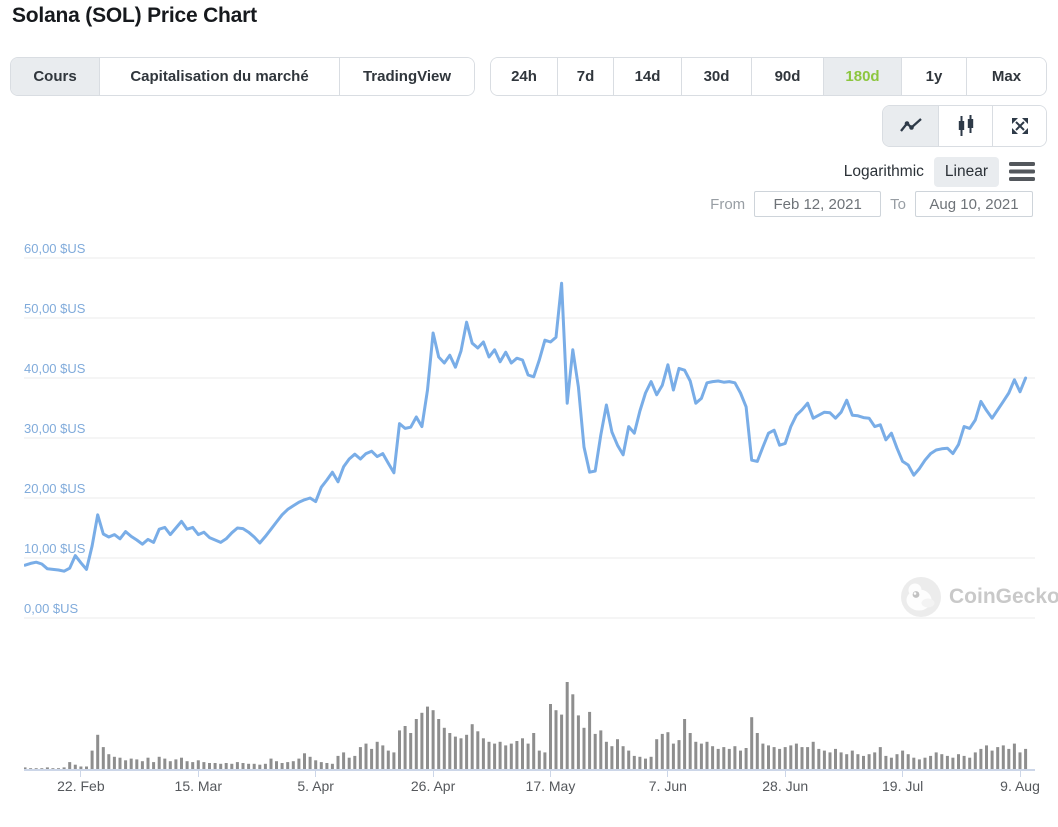  I want to click on y-axis-label: 20,00 $US, so click(55, 488).